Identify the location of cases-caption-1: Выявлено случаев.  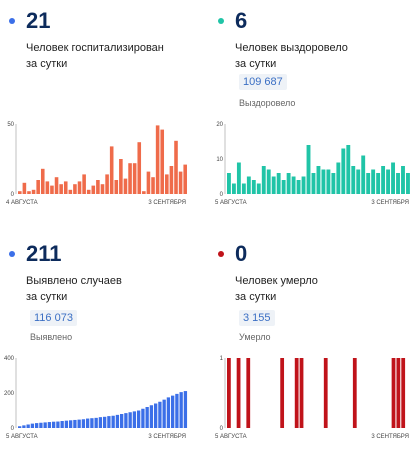
(74, 281).